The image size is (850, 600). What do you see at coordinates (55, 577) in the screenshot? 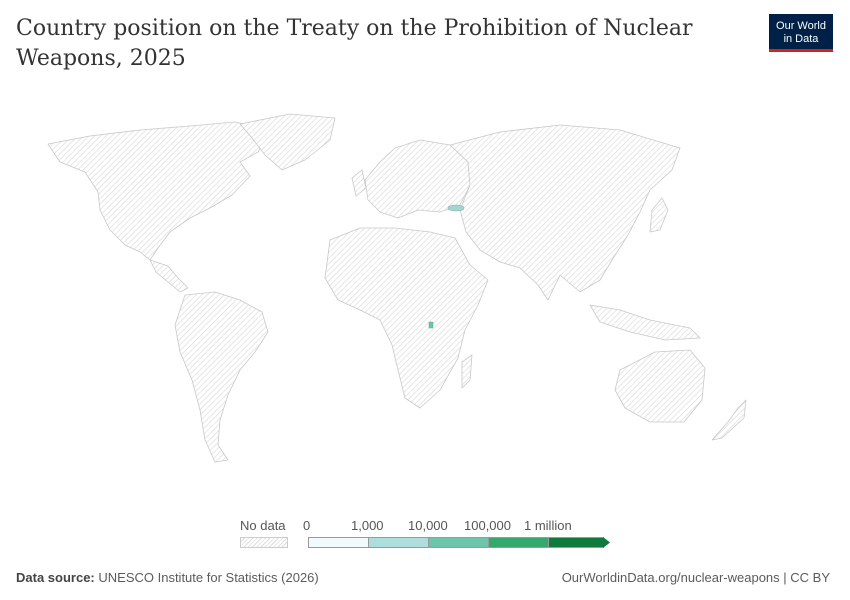
I see `source-prefix: Data source:` at bounding box center [55, 577].